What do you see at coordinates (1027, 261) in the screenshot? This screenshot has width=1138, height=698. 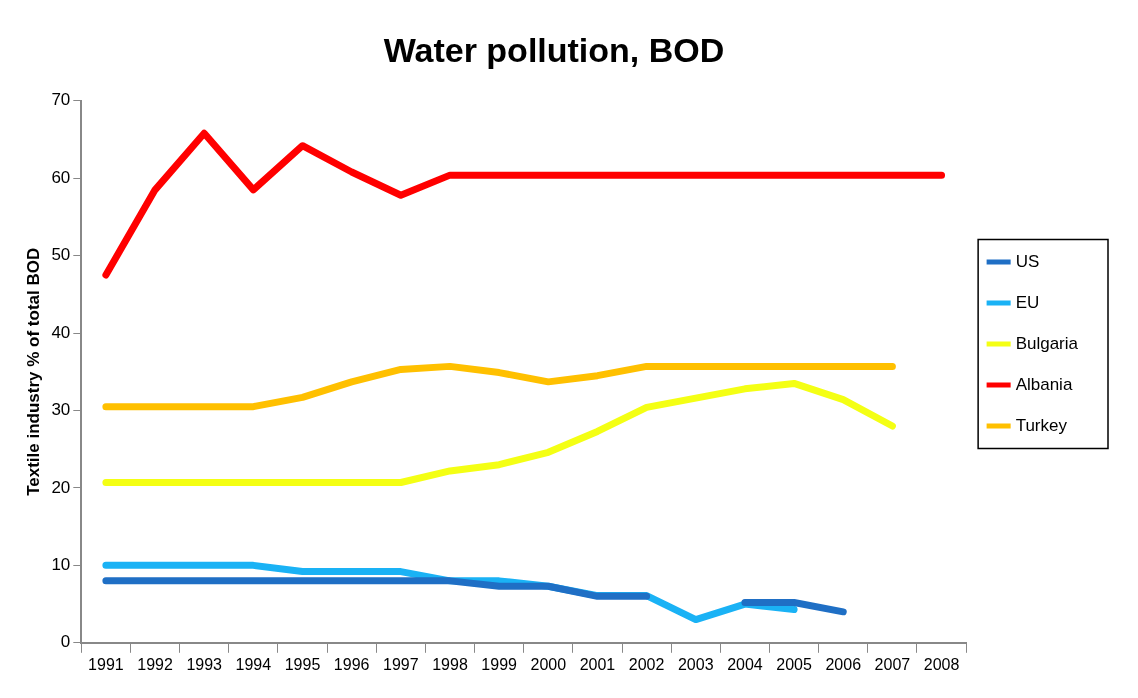 I see `legend-label: US` at bounding box center [1027, 261].